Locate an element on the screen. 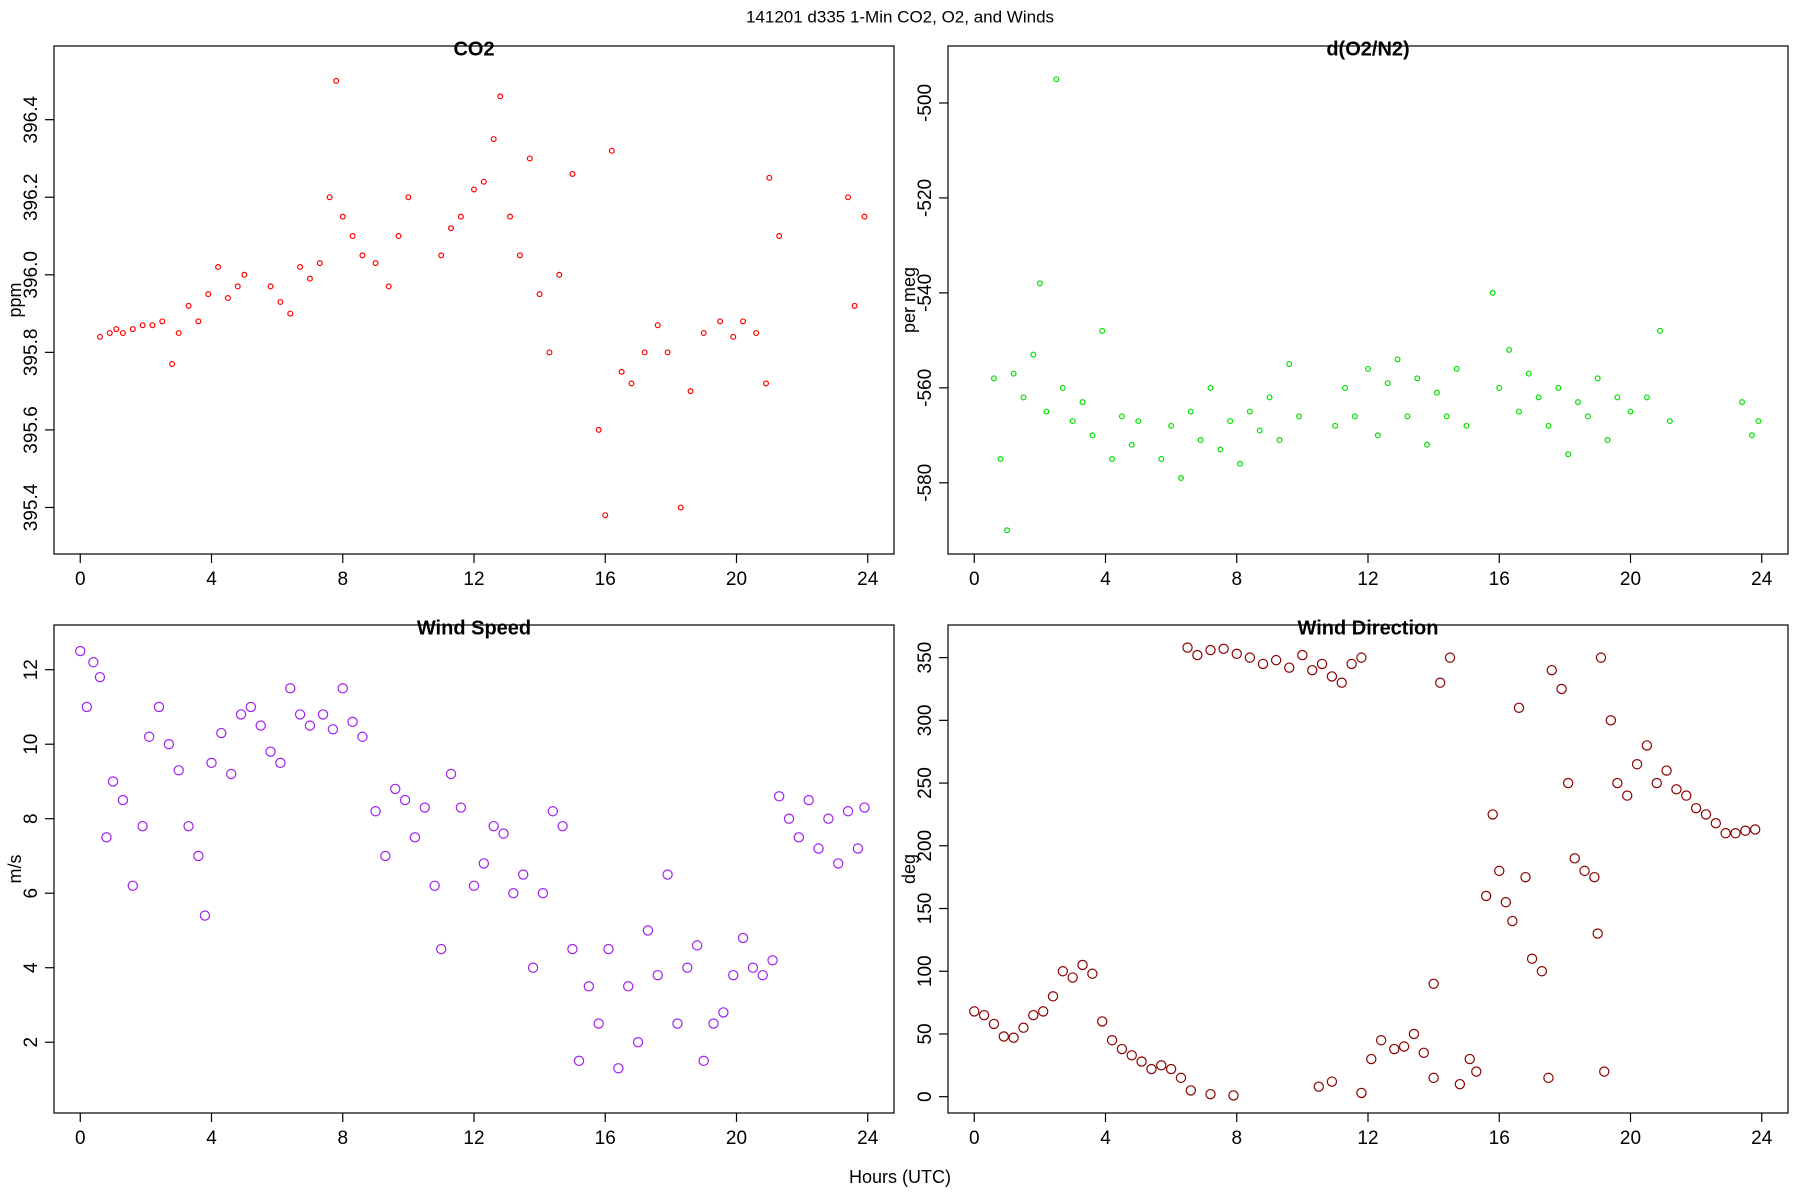  y-tick-label: 350 is located at coordinates (925, 658).